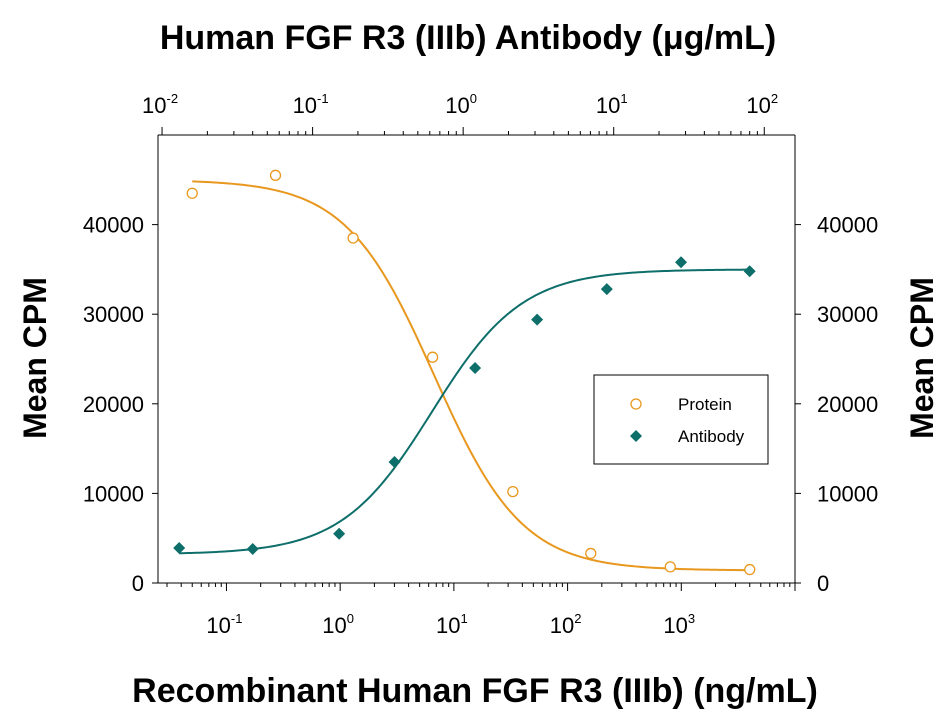 The width and height of the screenshot is (951, 717). I want to click on x-tick-label-top: 10⁰, so click(461, 104).